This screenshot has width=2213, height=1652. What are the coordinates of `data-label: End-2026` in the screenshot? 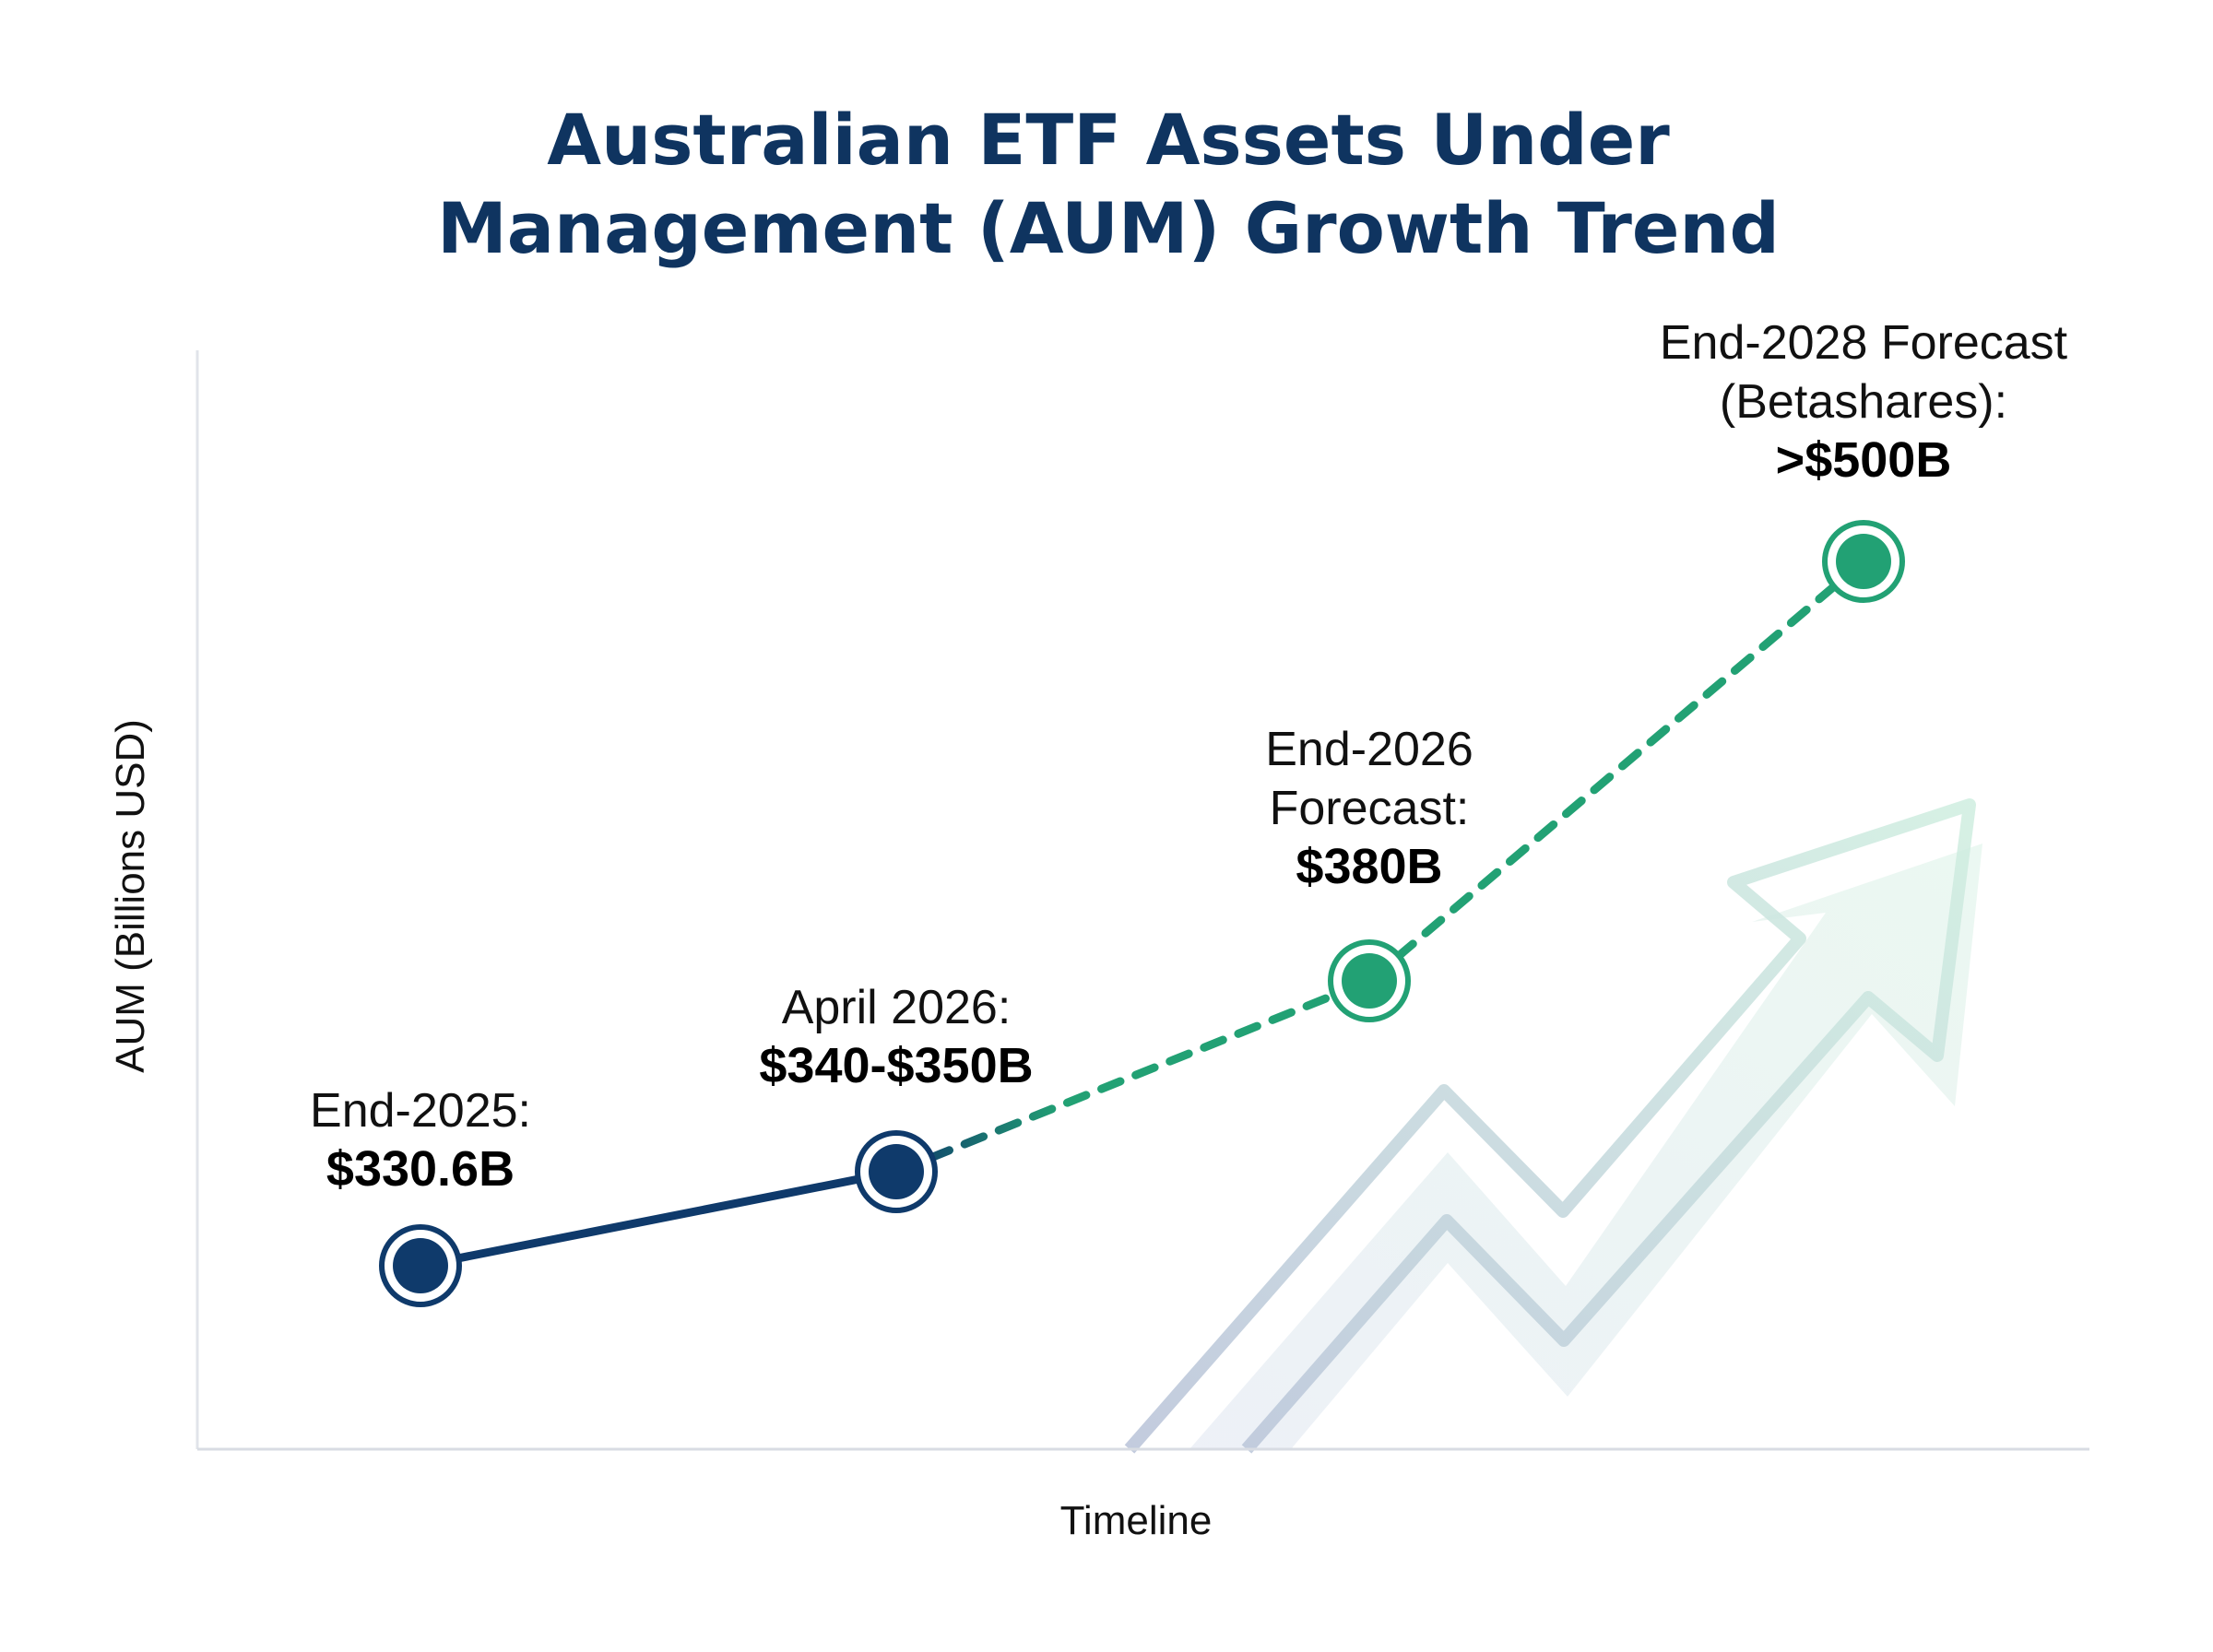 It's located at (1369, 749).